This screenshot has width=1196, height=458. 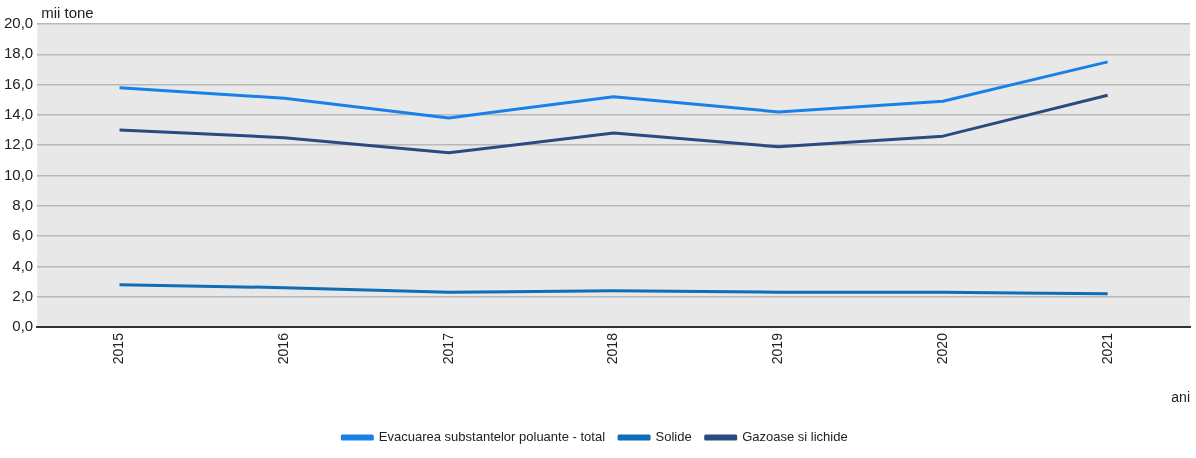 What do you see at coordinates (18, 83) in the screenshot?
I see `y-tick-label: 16,0` at bounding box center [18, 83].